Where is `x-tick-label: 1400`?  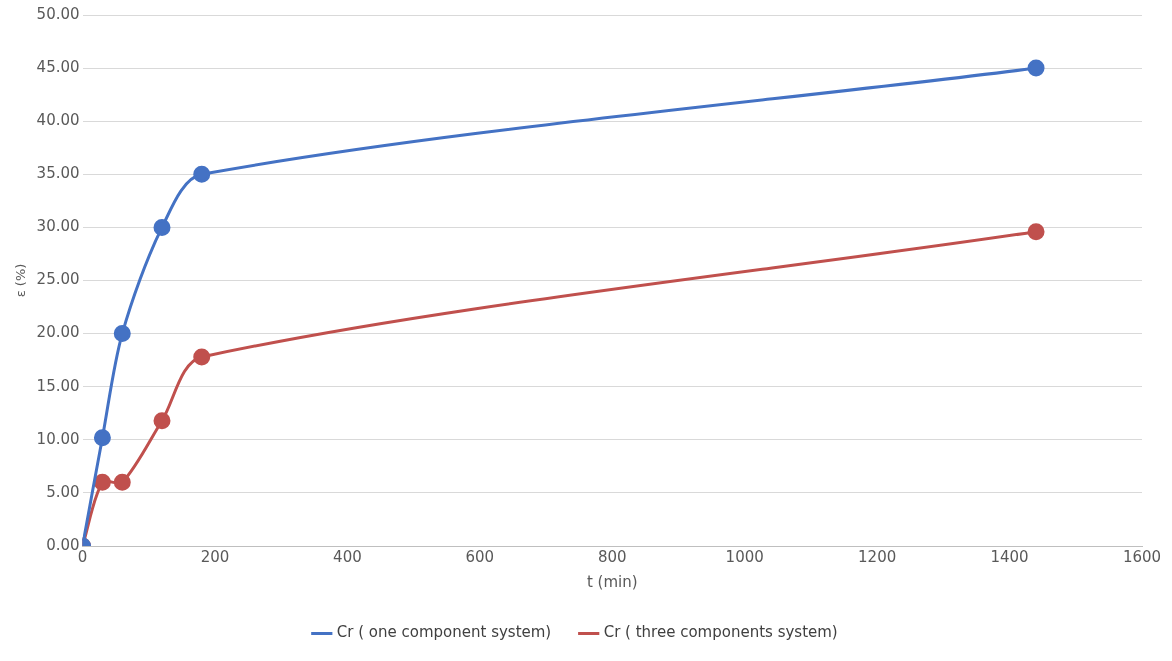
x-tick-label: 1400 is located at coordinates (1009, 556).